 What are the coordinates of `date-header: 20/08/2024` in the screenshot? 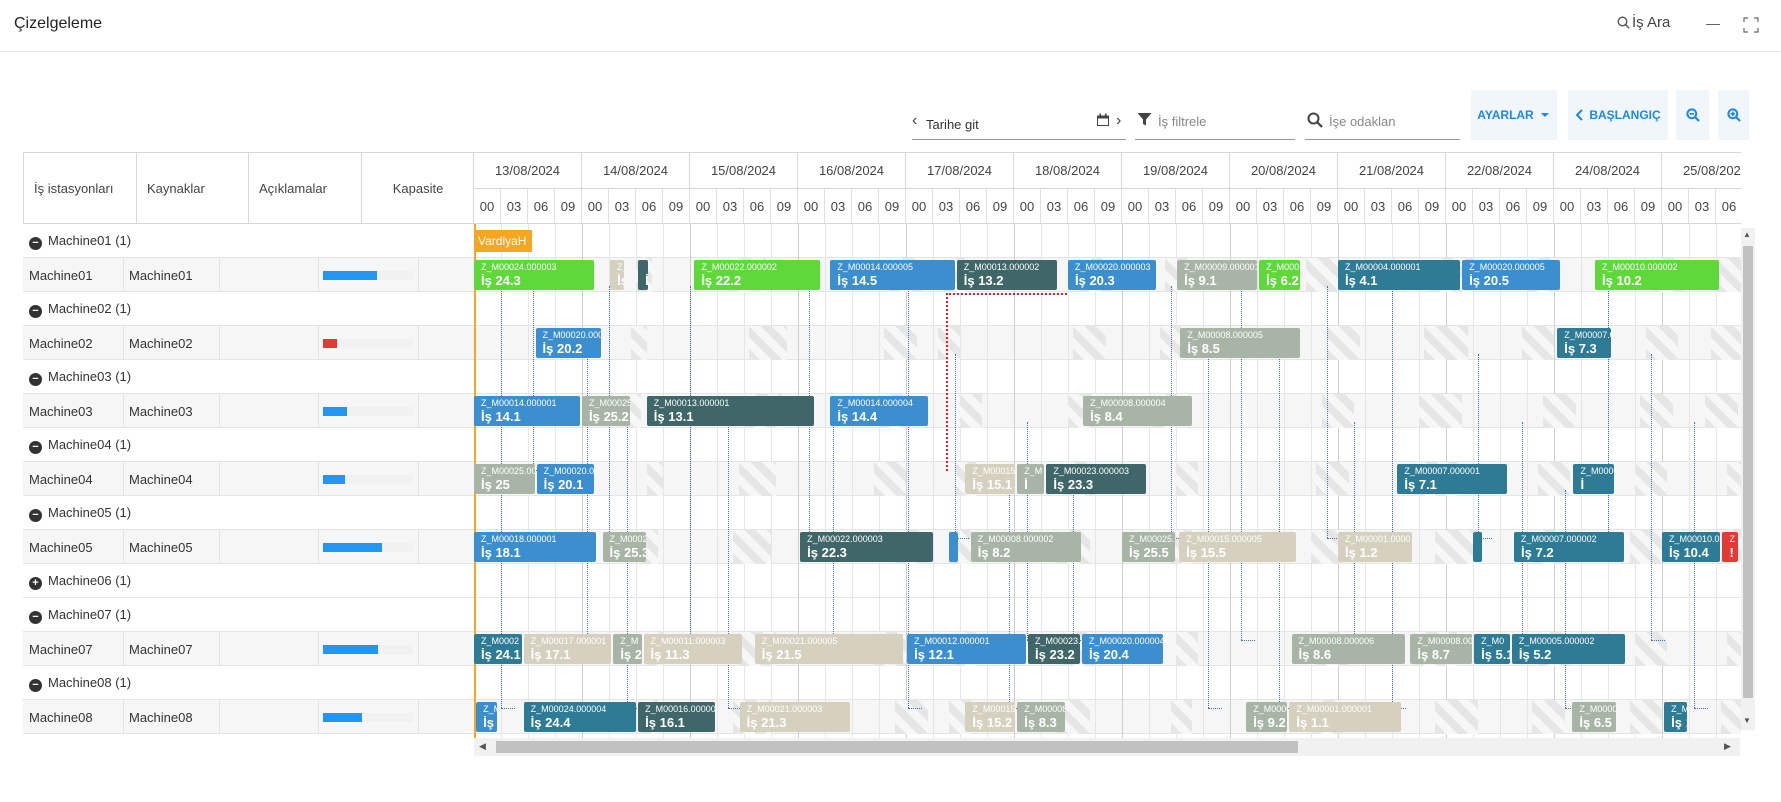 It's located at (1284, 171).